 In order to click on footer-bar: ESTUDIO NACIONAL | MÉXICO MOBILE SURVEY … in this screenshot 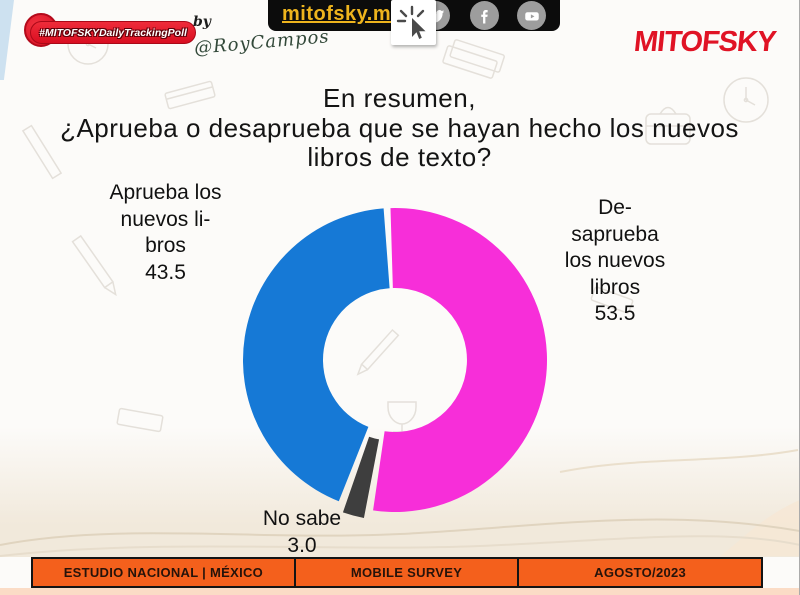, I will do `click(397, 572)`.